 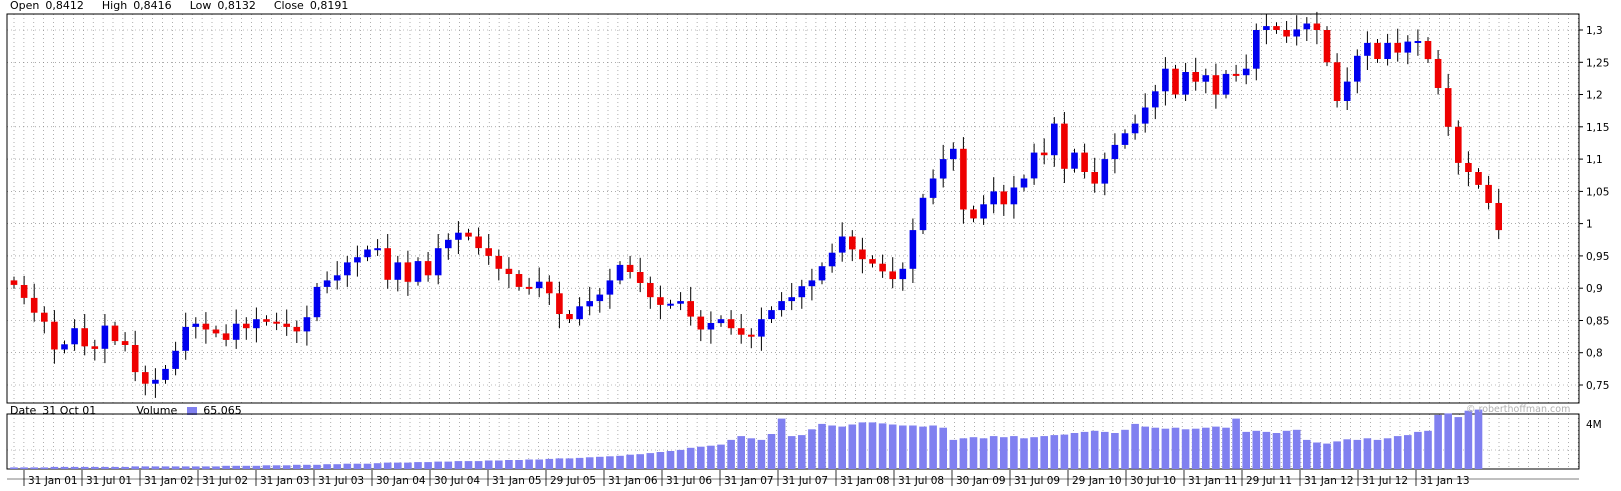 What do you see at coordinates (329, 6) in the screenshot?
I see `close-value: 0,8191` at bounding box center [329, 6].